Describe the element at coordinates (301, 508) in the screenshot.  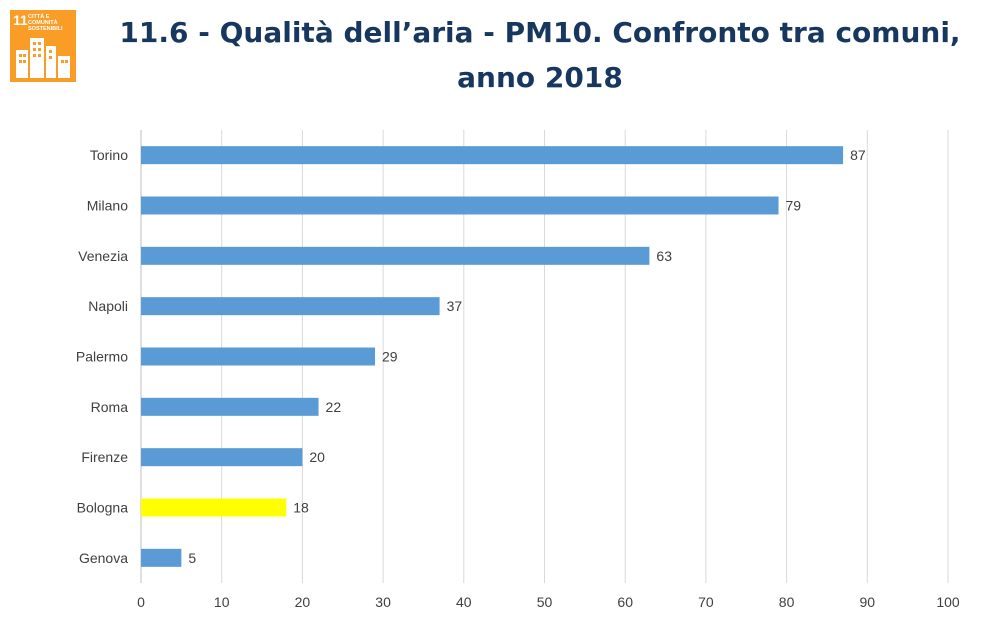
I see `data-label: 18` at that location.